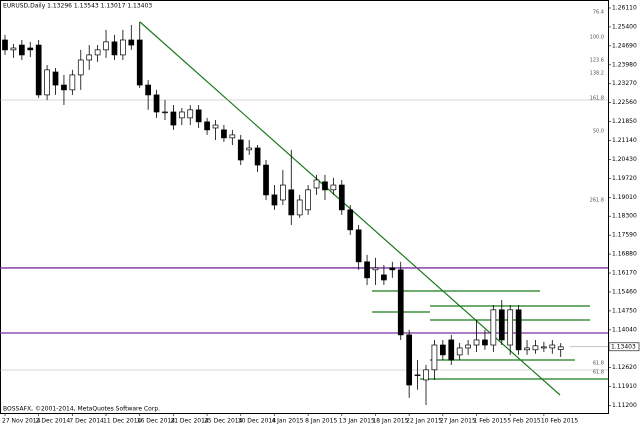 This screenshot has height=431, width=640. What do you see at coordinates (624, 254) in the screenshot?
I see `y-tick-label: 1.16880` at bounding box center [624, 254].